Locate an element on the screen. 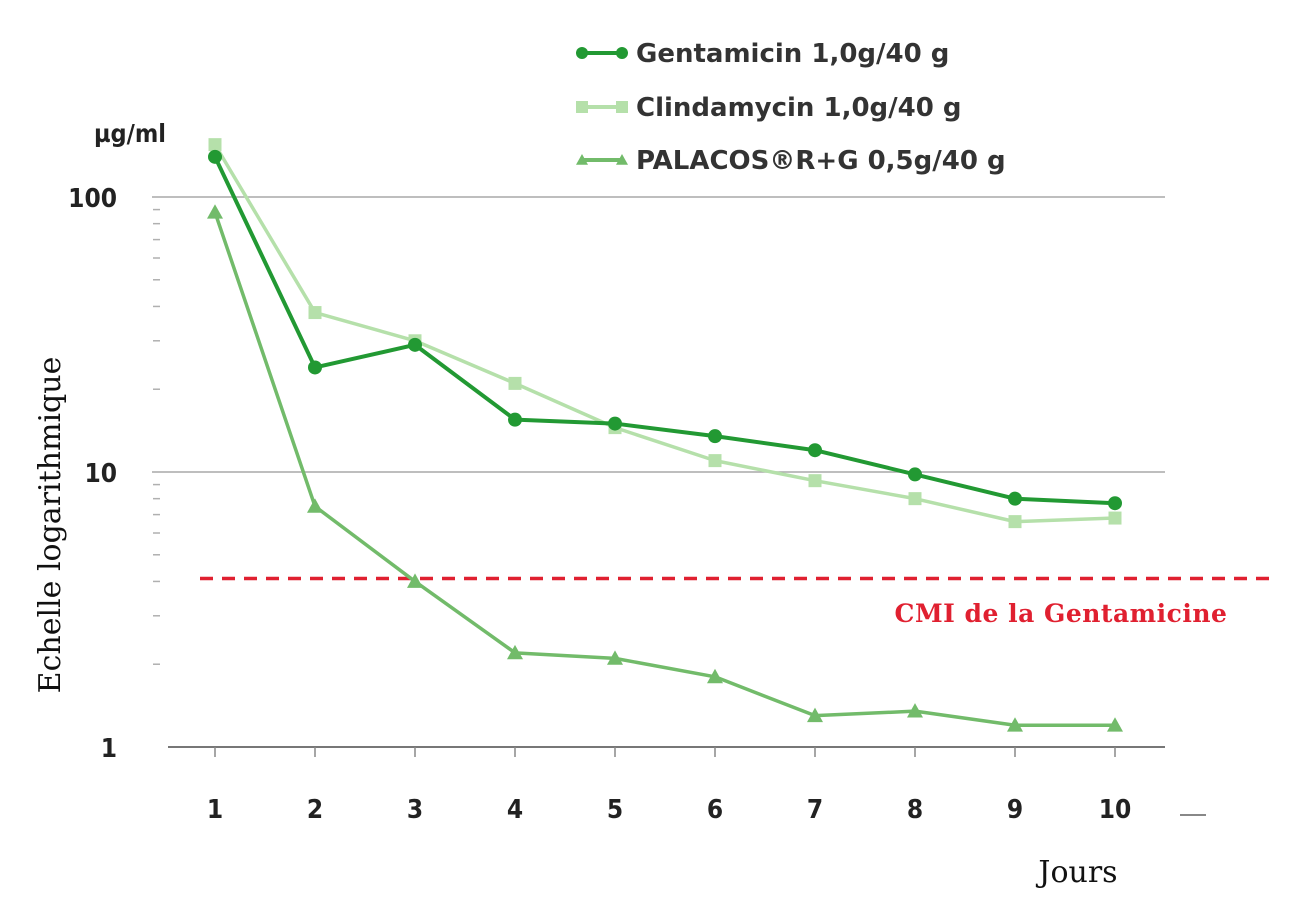  legend-item-square: Clindamycin 1,0g/40 g is located at coordinates (769, 108).